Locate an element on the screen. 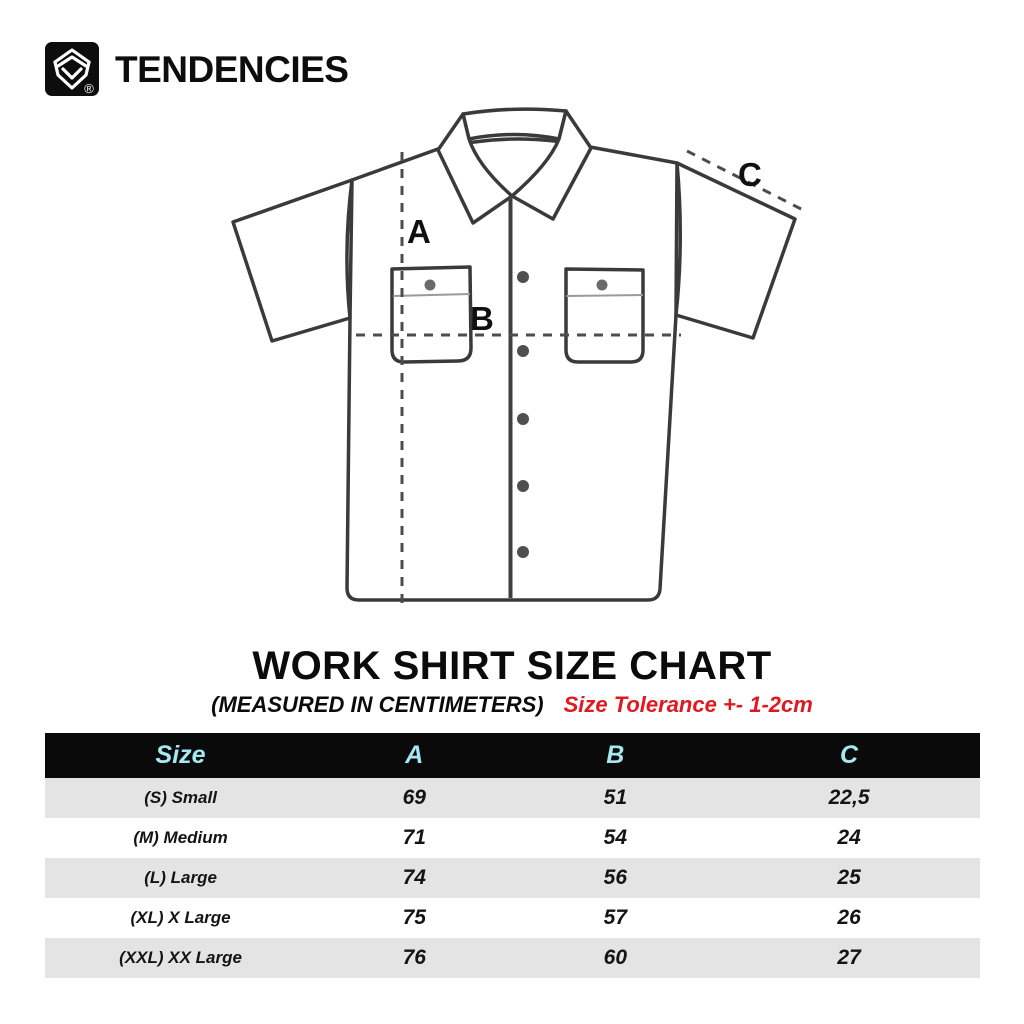  collar-left-wing is located at coordinates (475, 168).